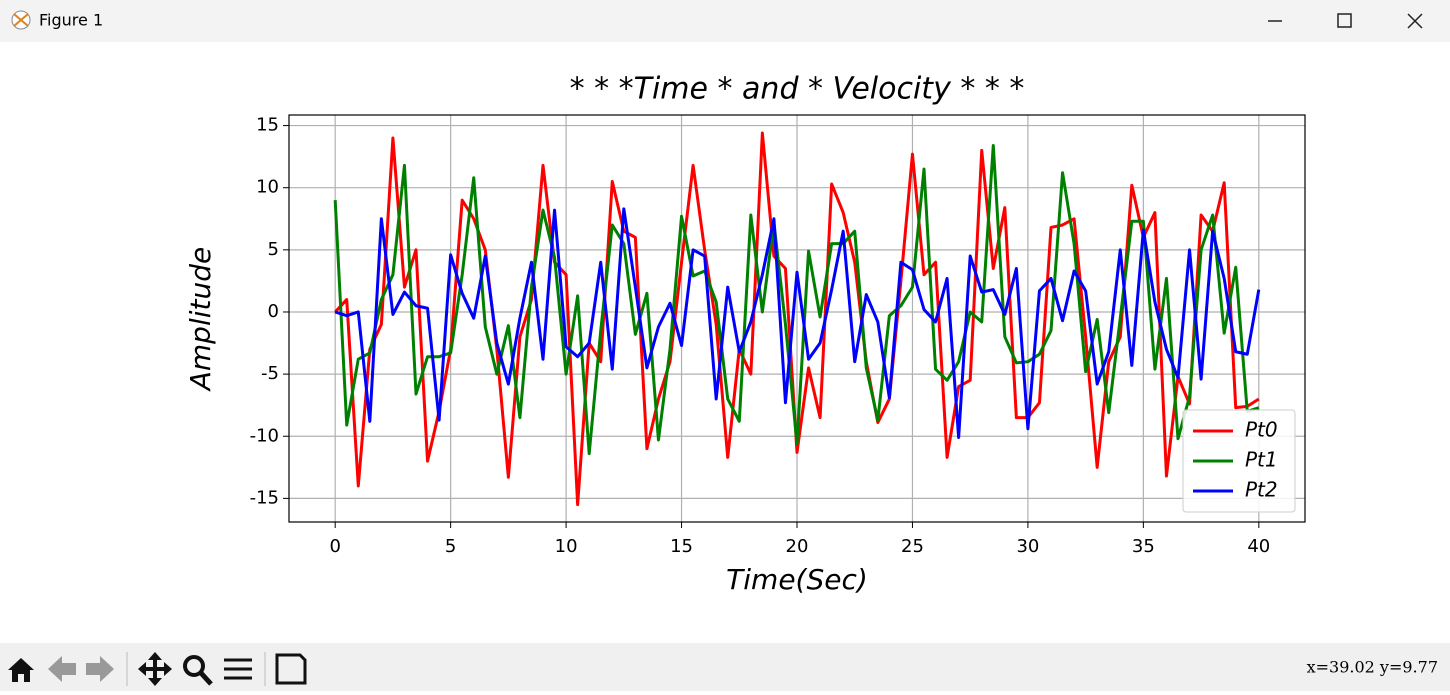 The height and width of the screenshot is (695, 1450). Describe the element at coordinates (1143, 546) in the screenshot. I see `x-tick-label: 35` at that location.